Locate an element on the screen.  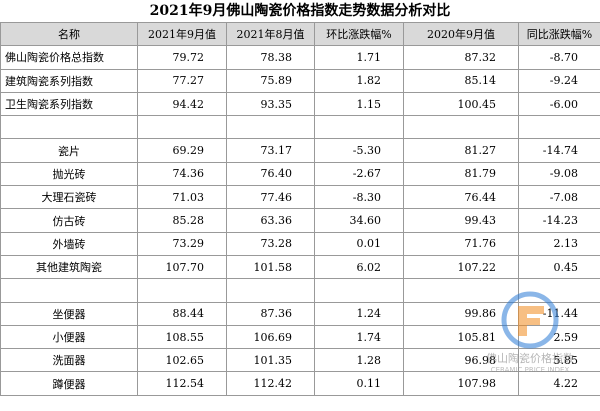
data-row: 卫生陶瓷系列指数 94.42 93.35 1.15 100.45 -6.00 is located at coordinates (300, 104).